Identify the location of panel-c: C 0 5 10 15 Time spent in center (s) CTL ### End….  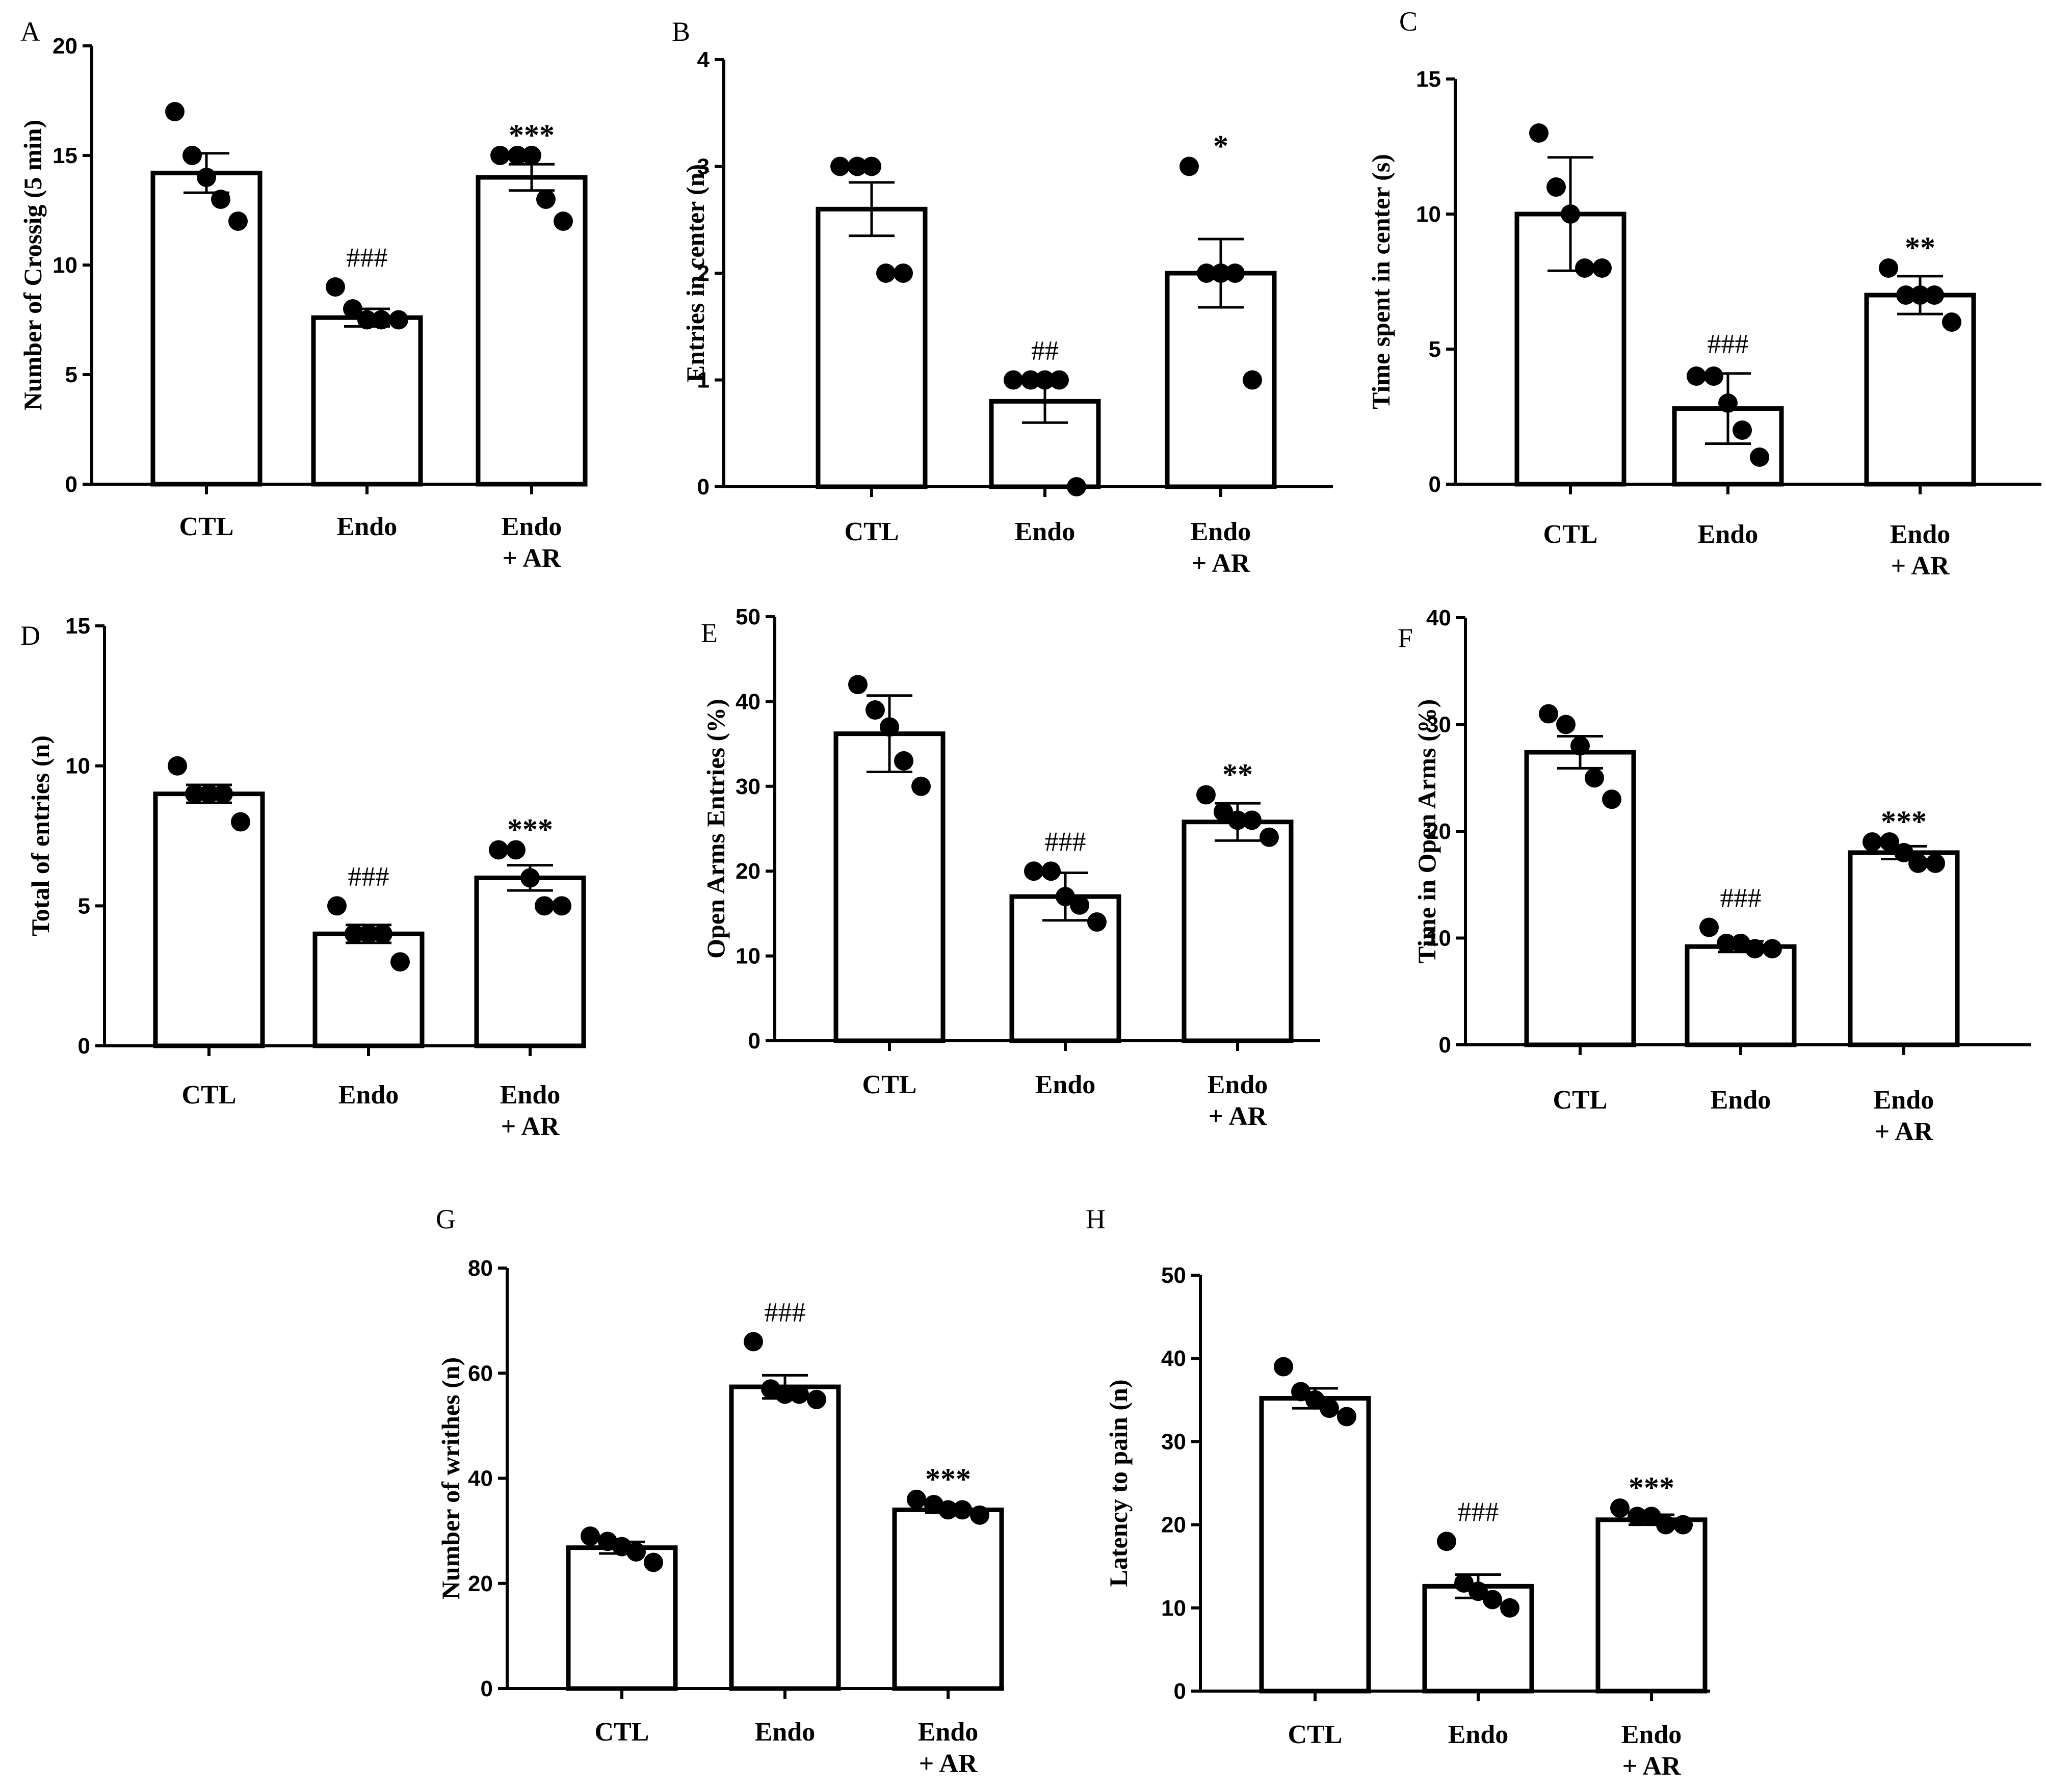
(1704, 293).